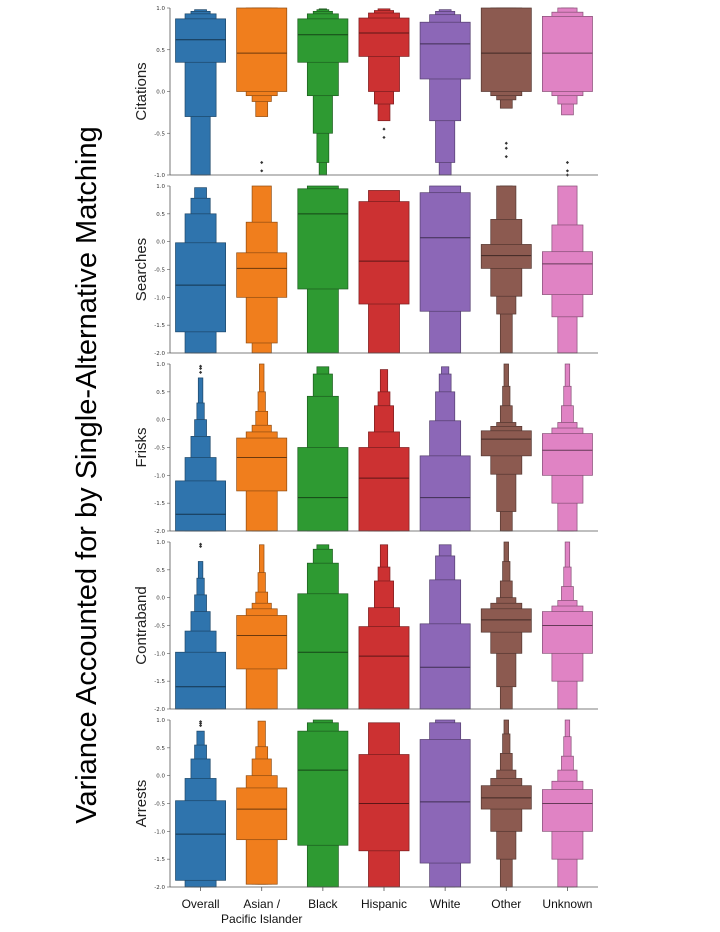 Image resolution: width=720 pixels, height=932 pixels. Describe the element at coordinates (567, 904) in the screenshot. I see `x-category-label-unknown: Unknown` at that location.